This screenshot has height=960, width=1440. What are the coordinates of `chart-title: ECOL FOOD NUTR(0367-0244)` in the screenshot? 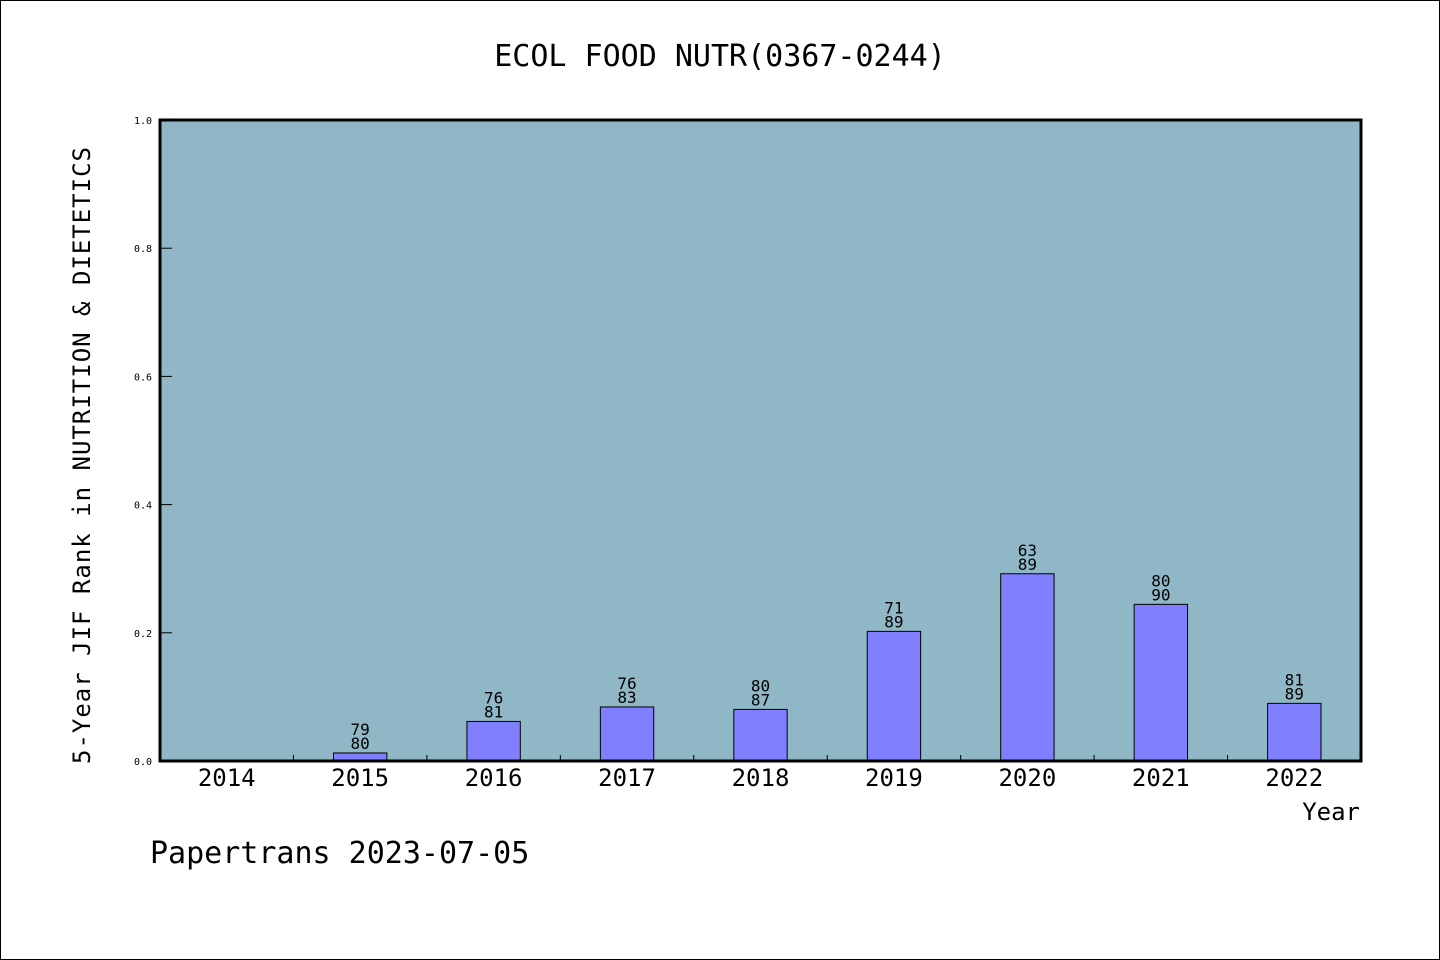 It's located at (720, 56).